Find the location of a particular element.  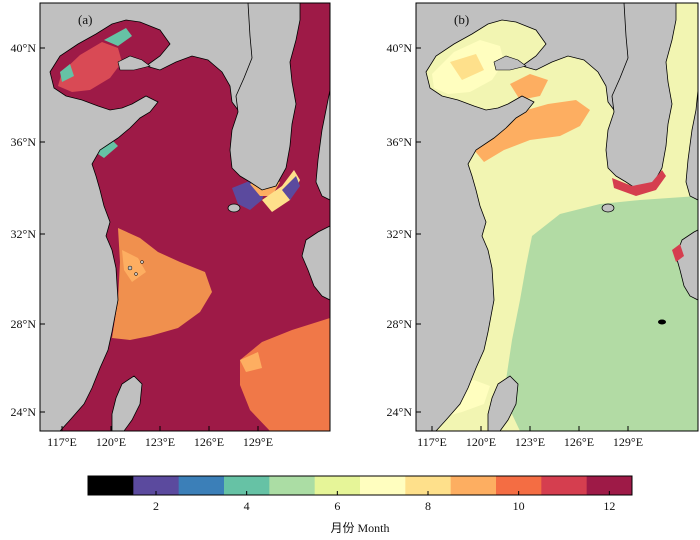

panel-a-ytick: 40°N is located at coordinates (24, 48).